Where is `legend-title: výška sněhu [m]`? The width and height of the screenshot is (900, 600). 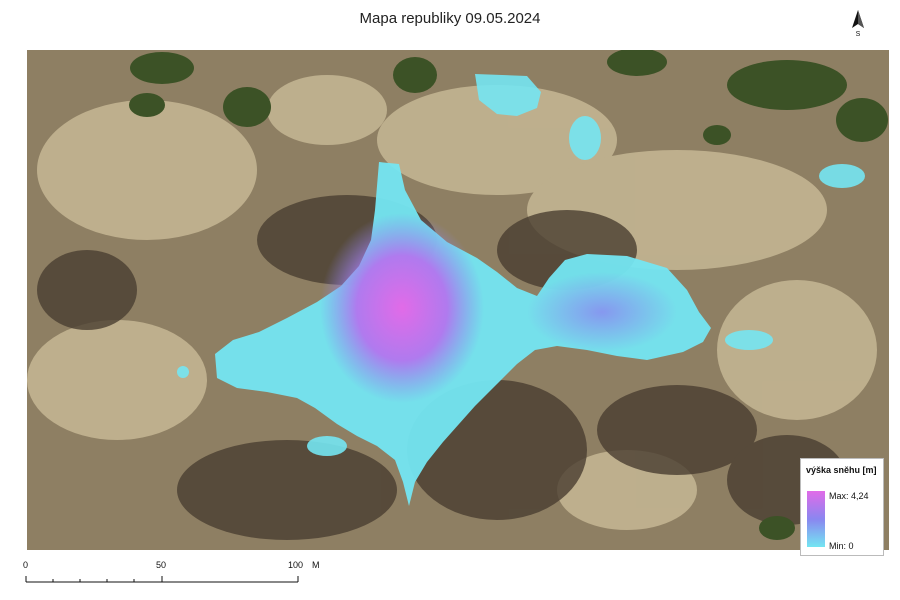
legend-title: výška sněhu [m] is located at coordinates (841, 470).